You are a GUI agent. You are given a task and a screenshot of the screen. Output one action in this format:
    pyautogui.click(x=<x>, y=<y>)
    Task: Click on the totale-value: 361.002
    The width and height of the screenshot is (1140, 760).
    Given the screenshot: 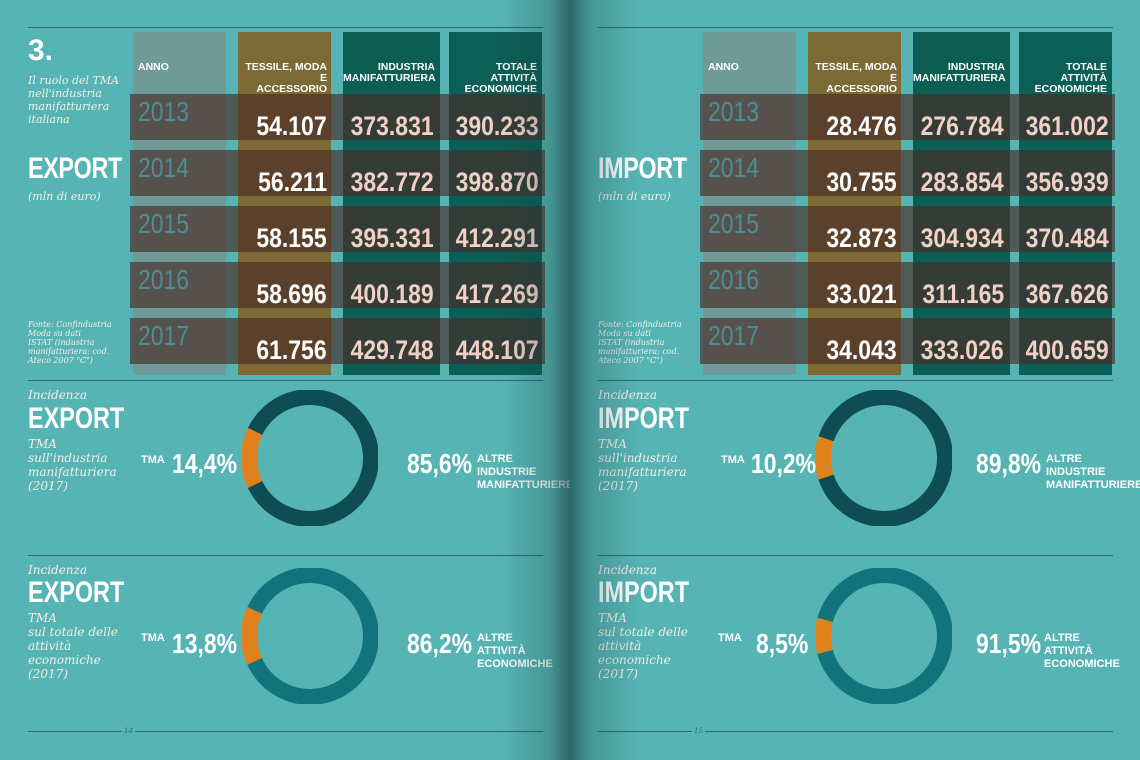 What is the action you would take?
    pyautogui.click(x=1067, y=126)
    